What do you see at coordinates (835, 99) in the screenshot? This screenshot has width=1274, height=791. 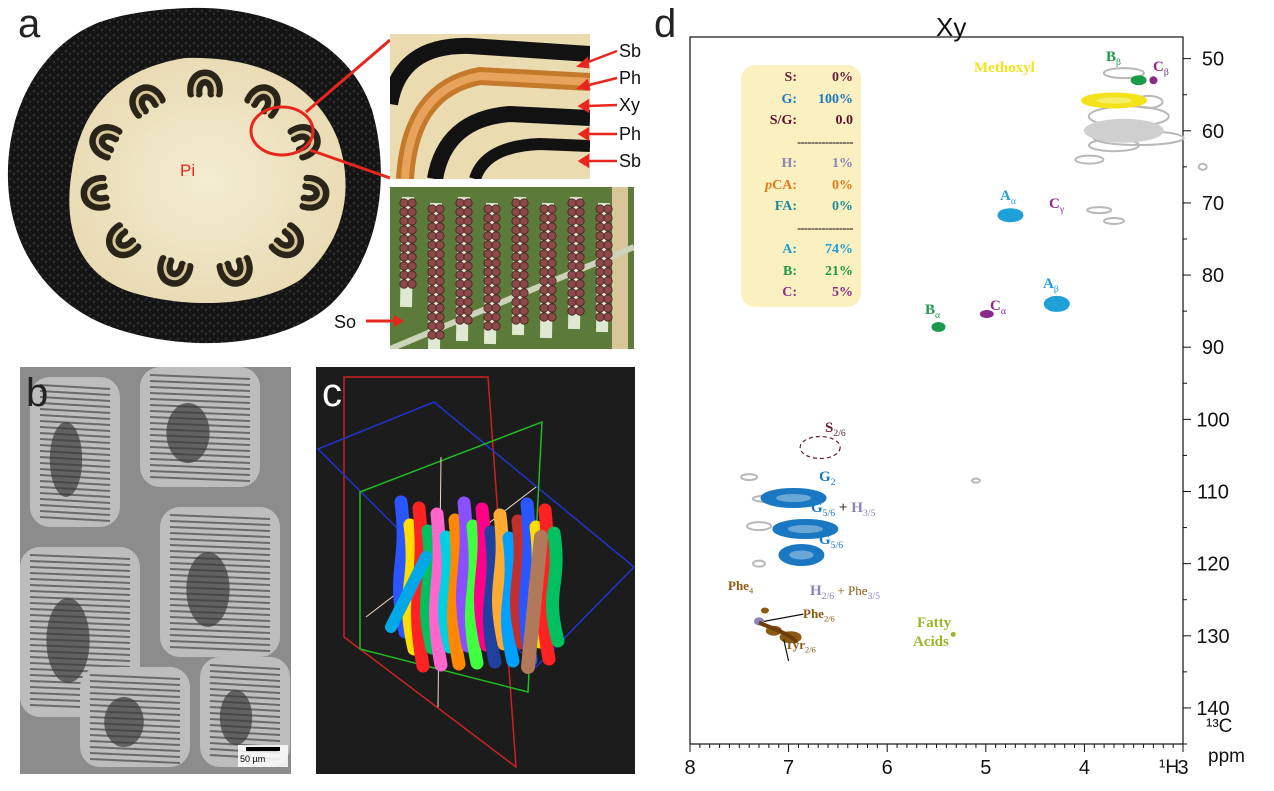 I see `legend-value: 100%` at bounding box center [835, 99].